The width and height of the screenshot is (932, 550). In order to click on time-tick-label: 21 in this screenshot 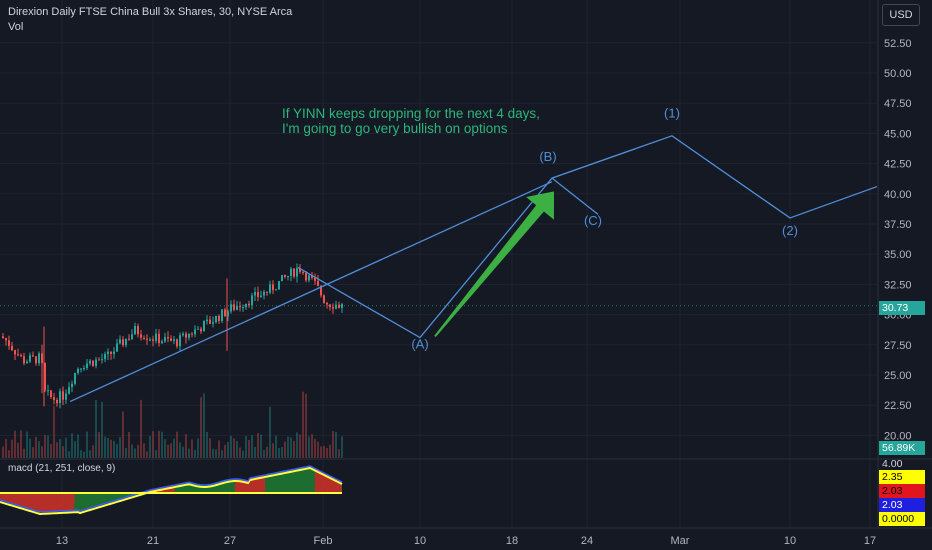, I will do `click(153, 541)`.